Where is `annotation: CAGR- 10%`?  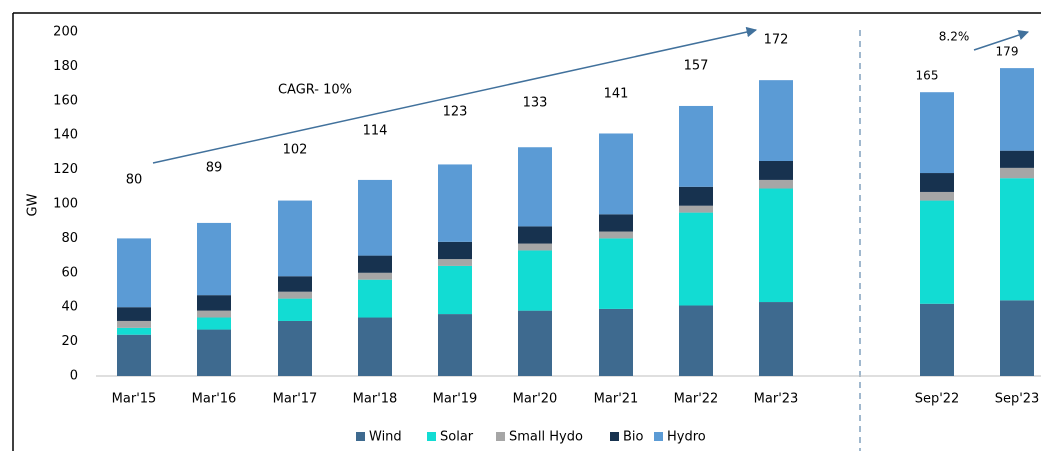 annotation: CAGR- 10% is located at coordinates (315, 90).